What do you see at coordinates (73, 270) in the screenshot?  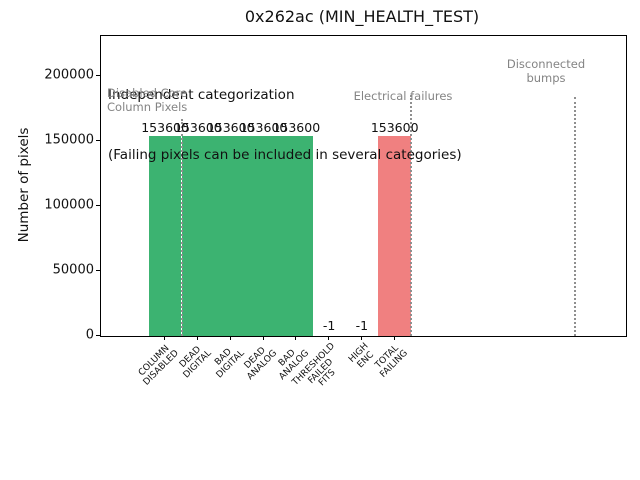 I see `y-tick-label: 50000` at bounding box center [73, 270].